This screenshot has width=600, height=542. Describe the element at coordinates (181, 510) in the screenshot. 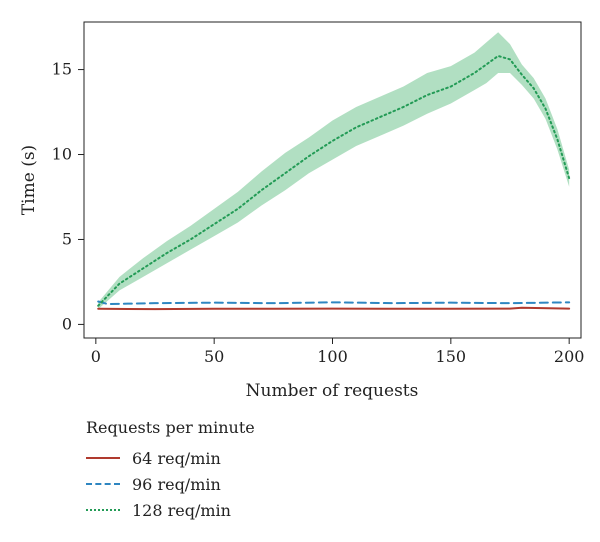

I see `legend-label-128: 128 req/min` at that location.